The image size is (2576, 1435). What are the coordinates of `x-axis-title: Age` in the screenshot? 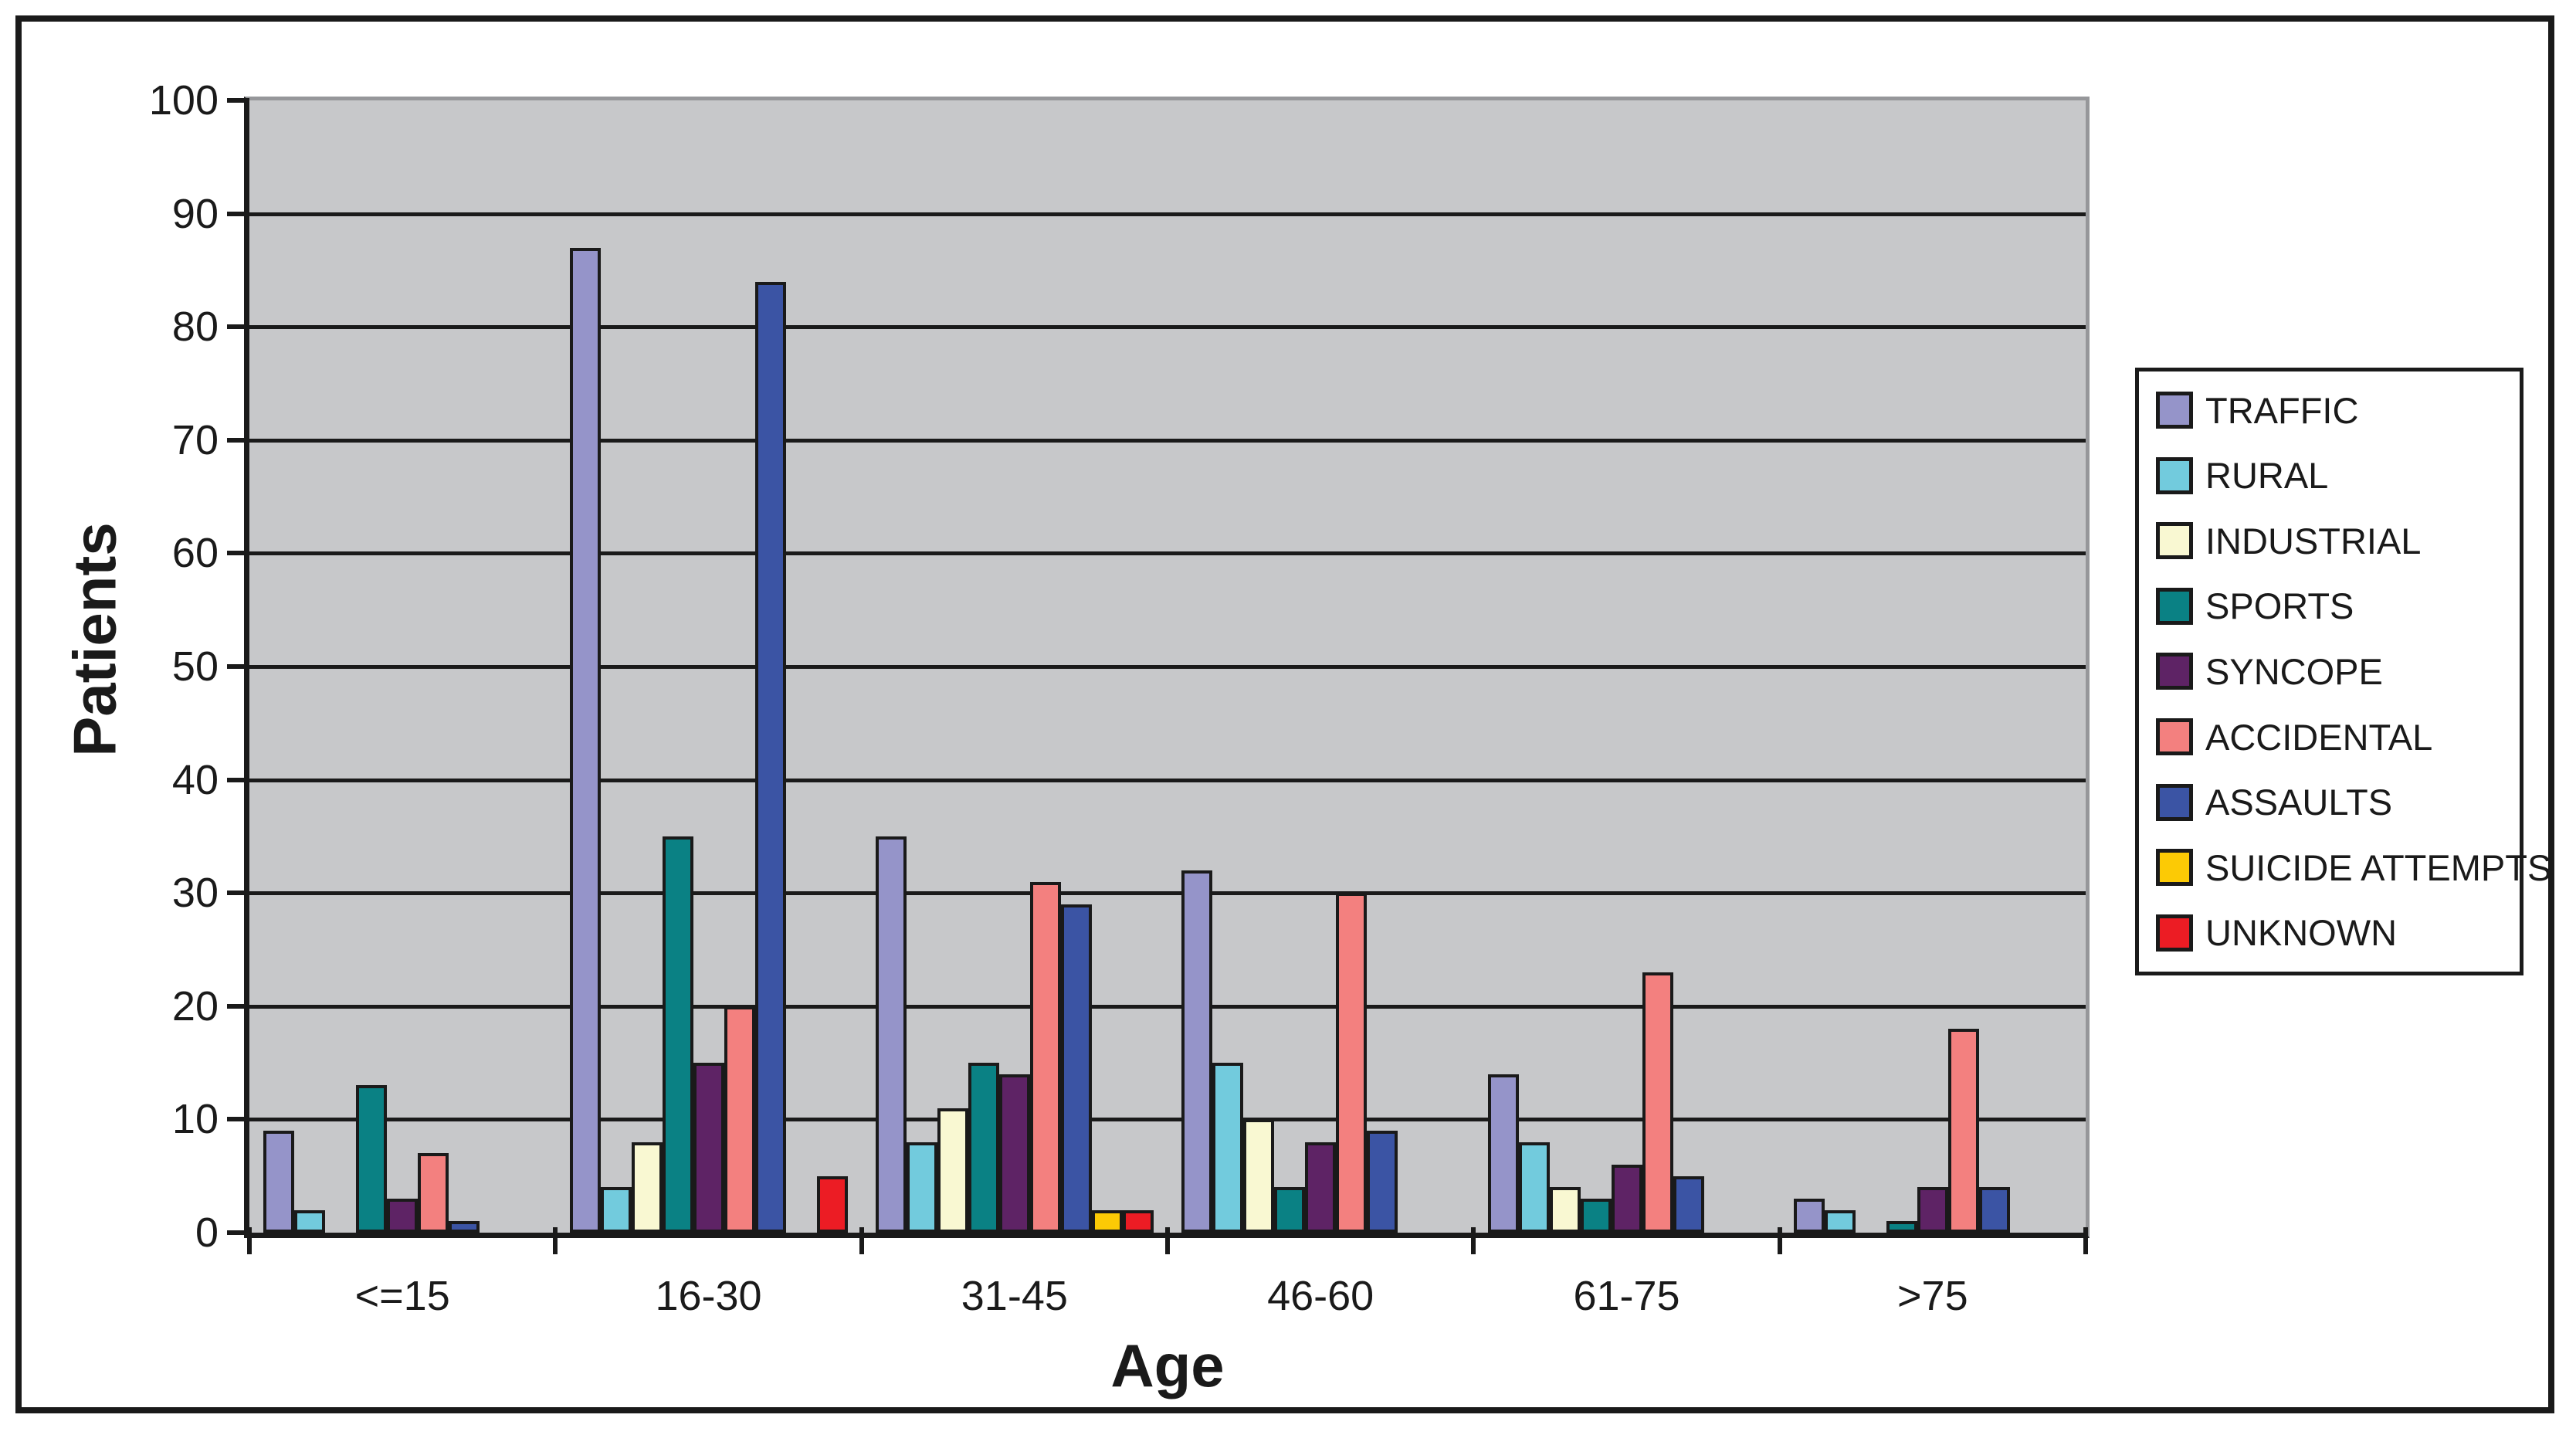 It's located at (1167, 1365).